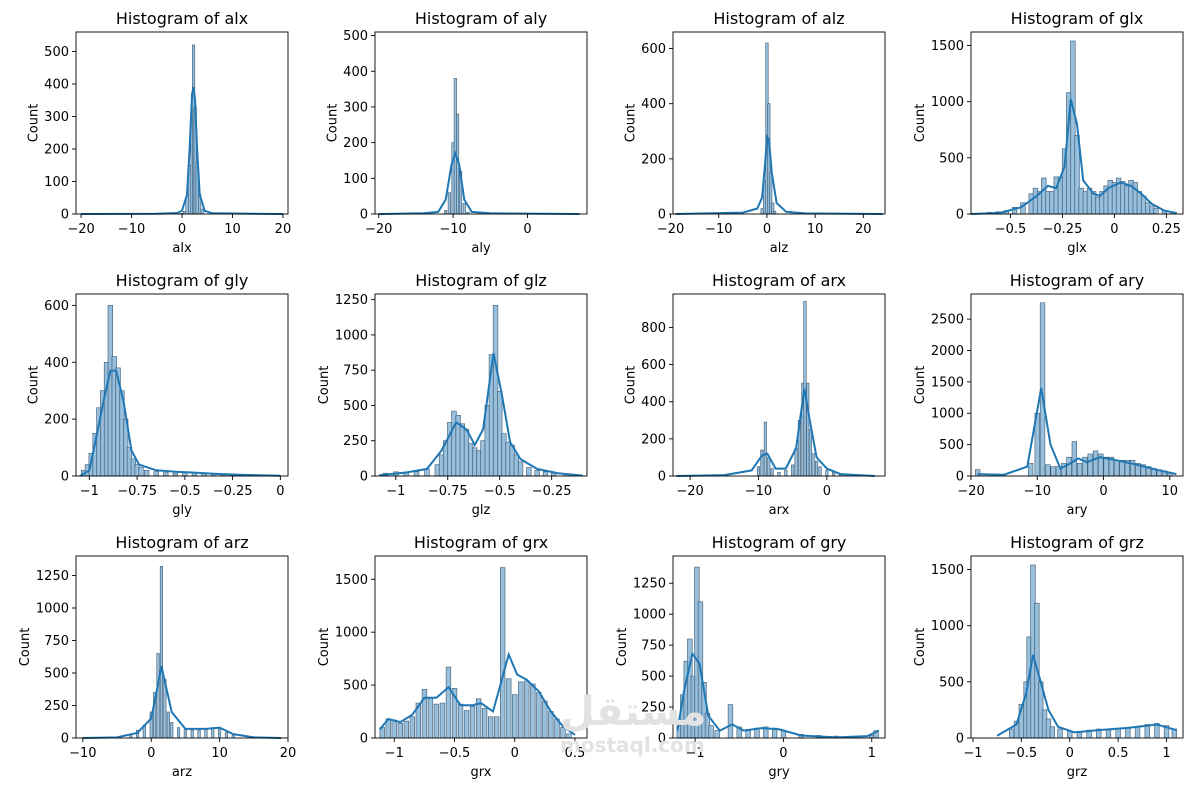 The height and width of the screenshot is (790, 1189). What do you see at coordinates (182, 280) in the screenshot?
I see `subplot-title: Histogram of gly` at bounding box center [182, 280].